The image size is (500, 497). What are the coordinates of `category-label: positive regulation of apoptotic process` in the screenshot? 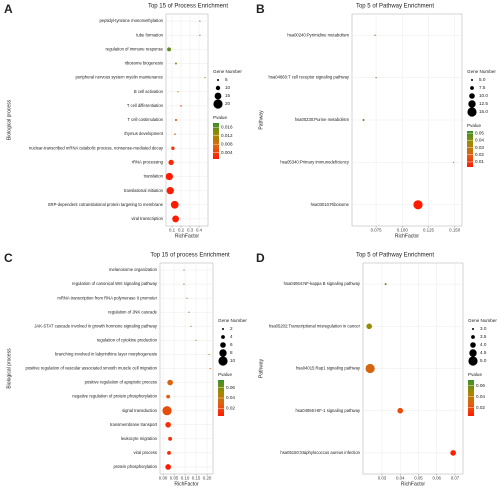 It's located at (121, 382).